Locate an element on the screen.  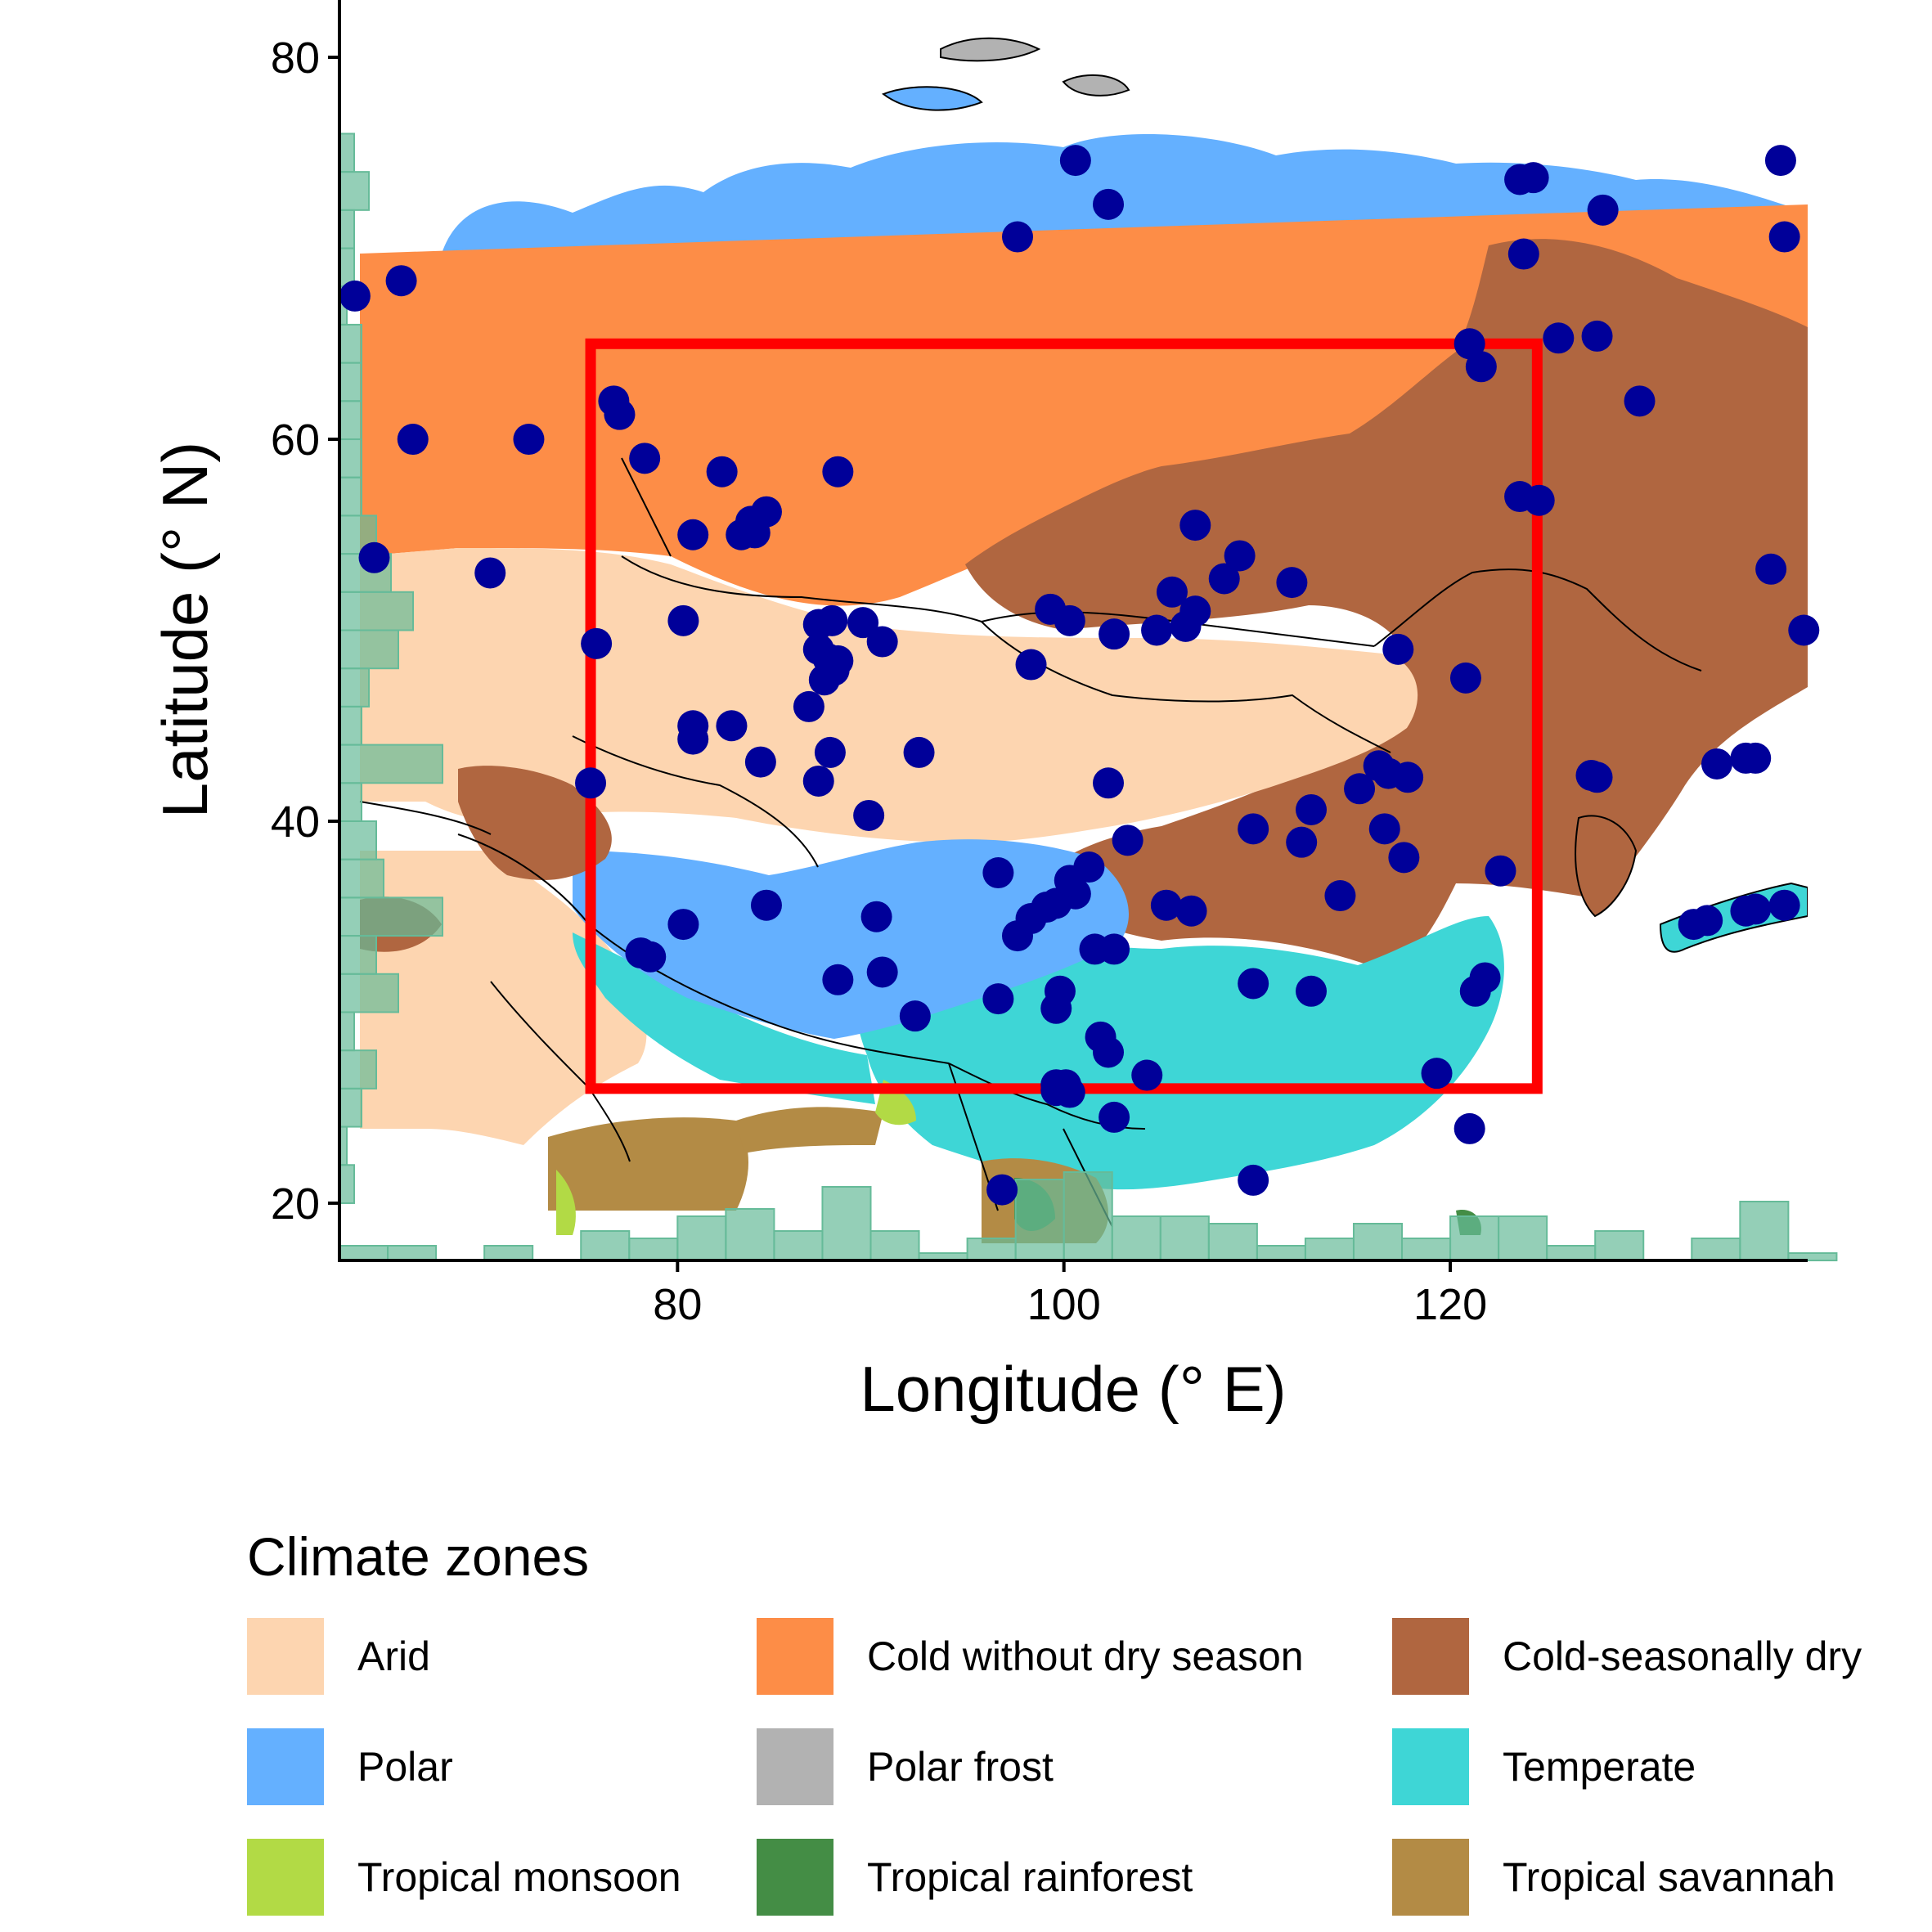
zone-cold-dry-west is located at coordinates (535, 823).